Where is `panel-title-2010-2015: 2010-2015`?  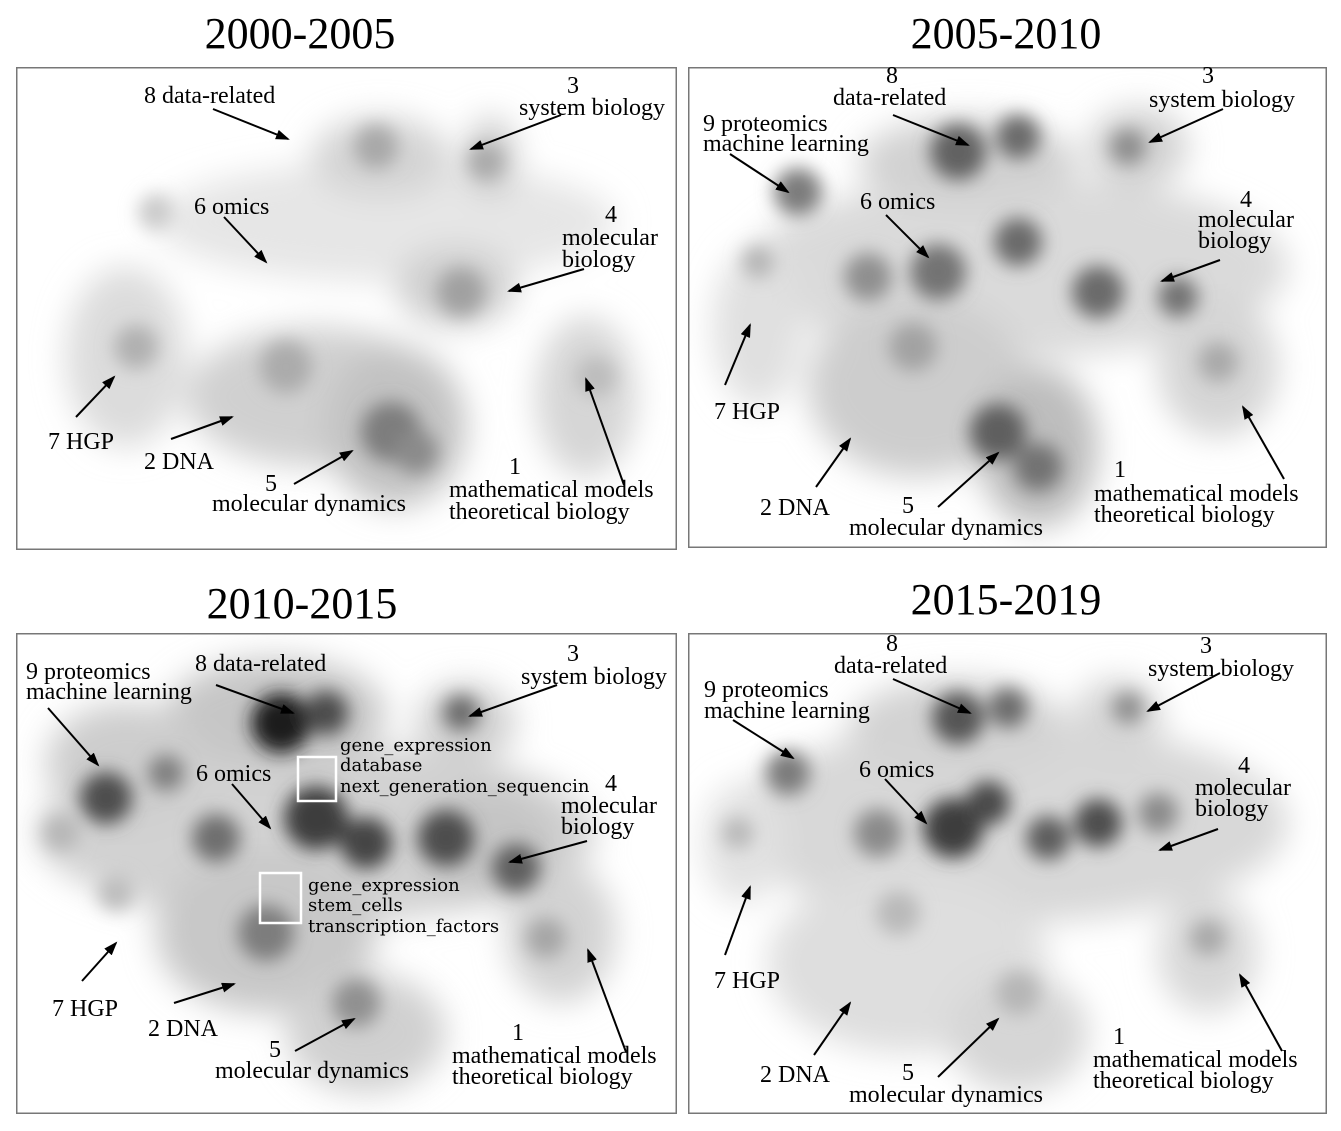 panel-title-2010-2015: 2010-2015 is located at coordinates (302, 603).